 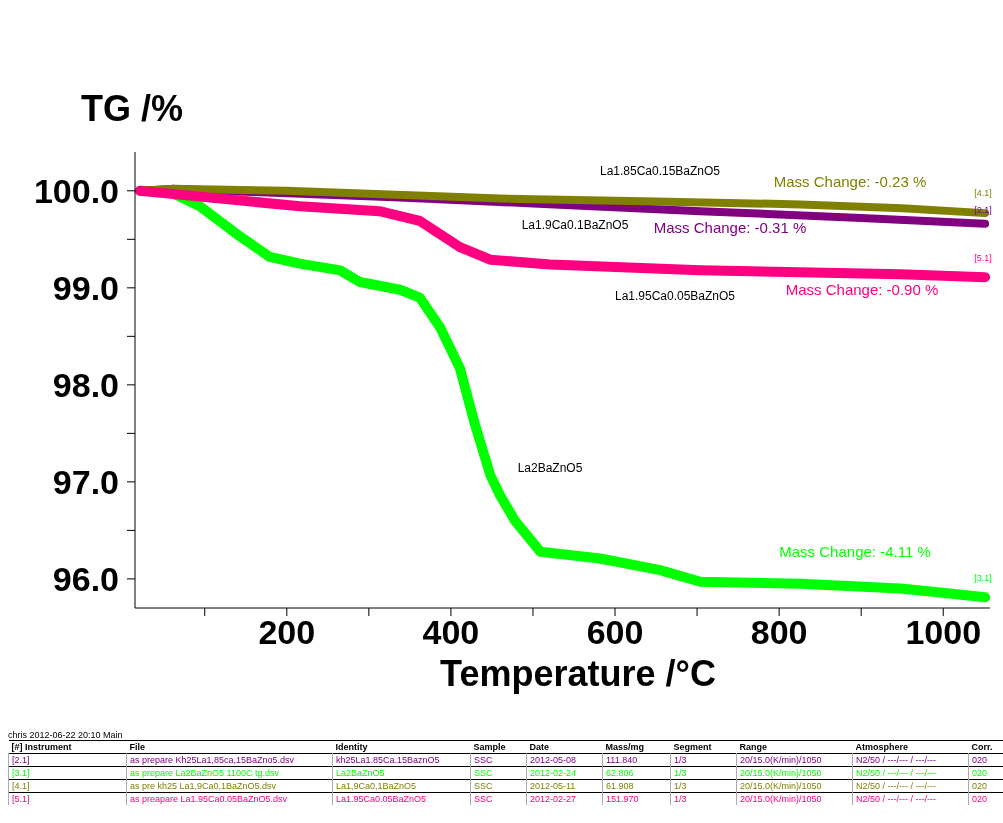 I want to click on y-axis-title: TG /%, so click(x=132, y=109).